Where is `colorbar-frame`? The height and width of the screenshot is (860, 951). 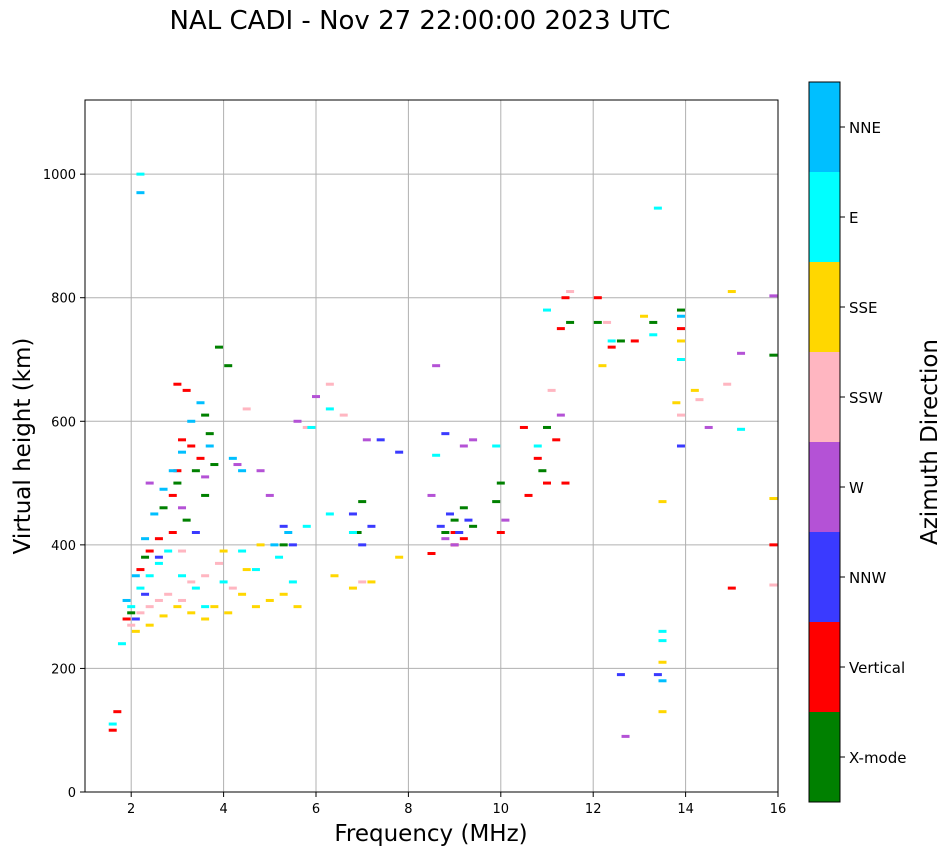
colorbar-frame is located at coordinates (824, 442).